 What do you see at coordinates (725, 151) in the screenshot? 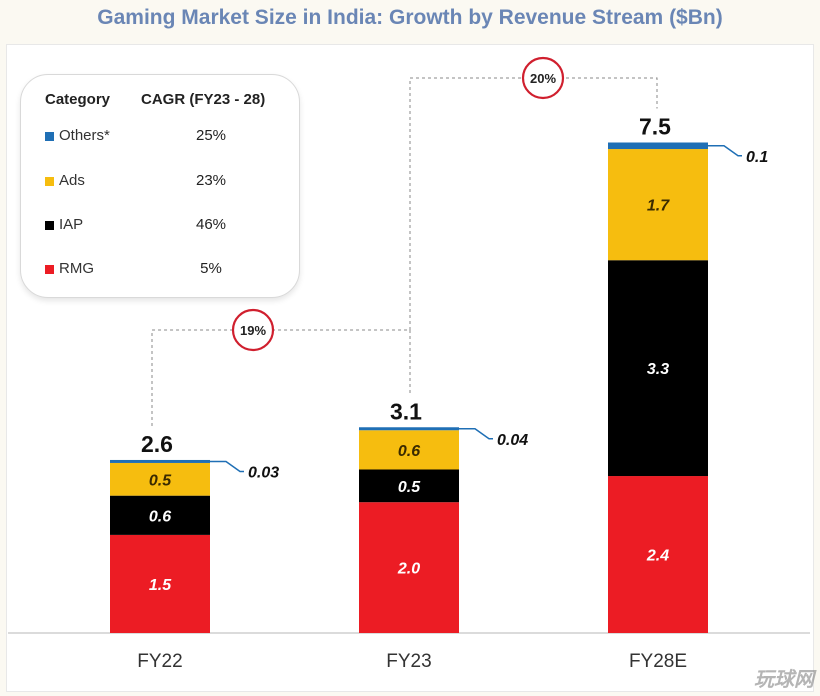
I see `leader-line-others-fy28e` at bounding box center [725, 151].